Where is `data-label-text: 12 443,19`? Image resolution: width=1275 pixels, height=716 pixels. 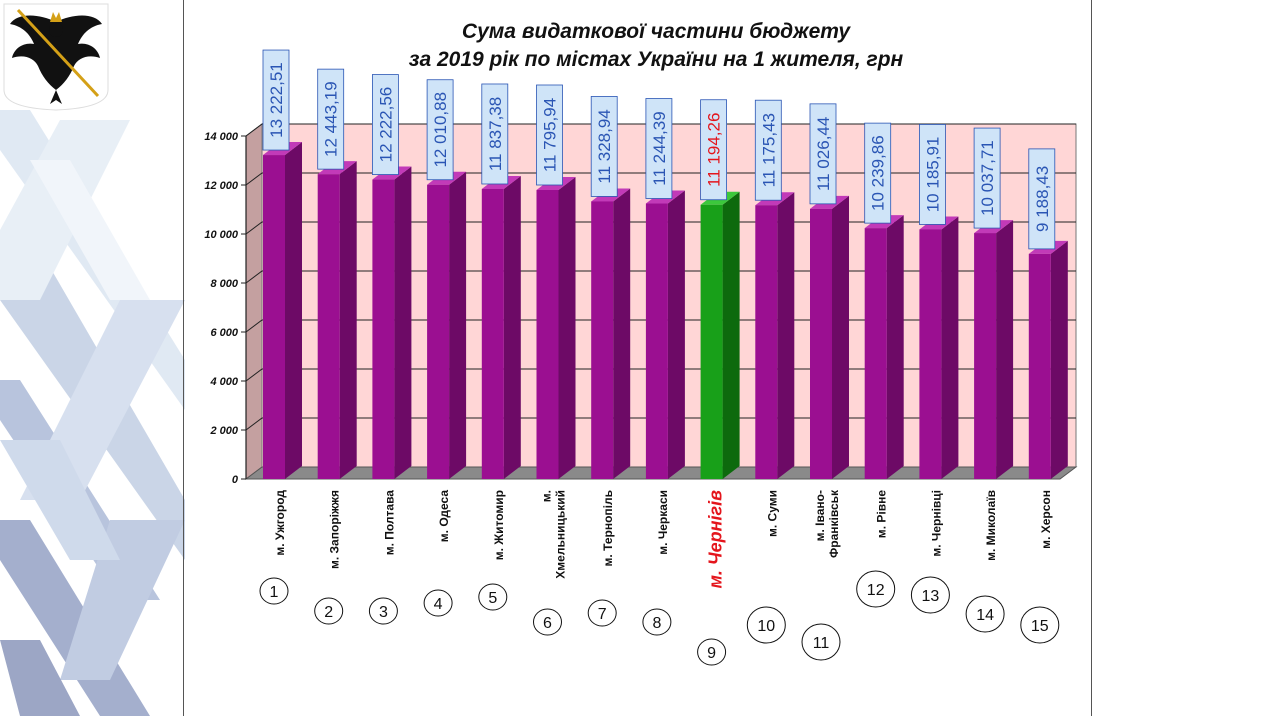
data-label-text: 12 443,19 is located at coordinates (331, 119).